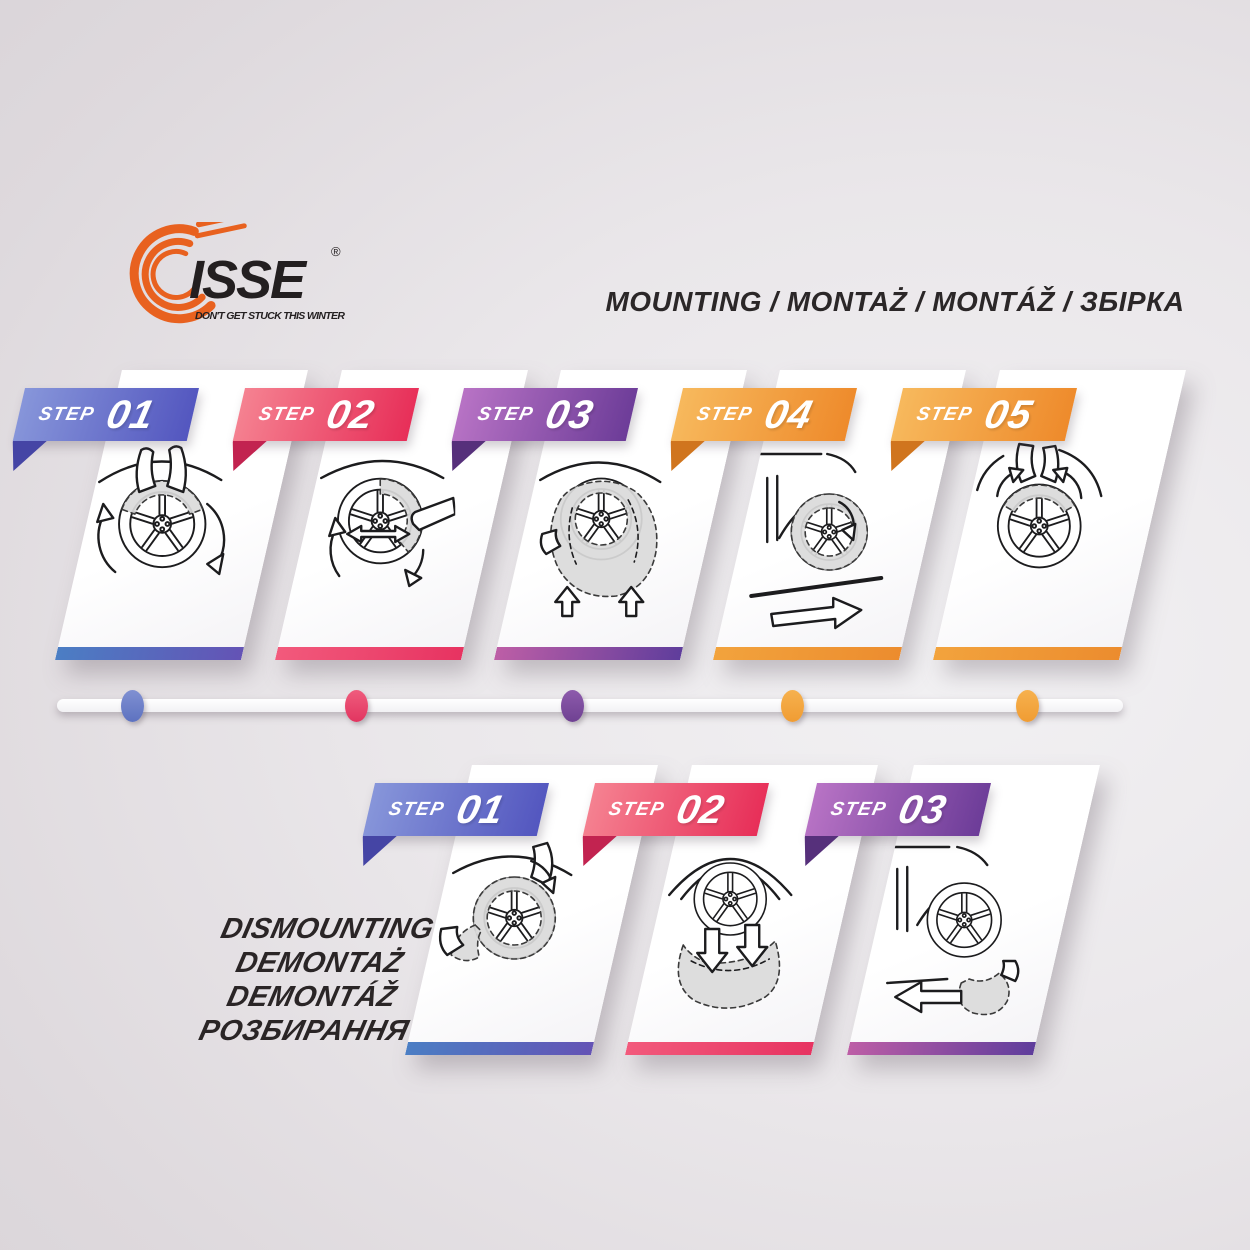 The height and width of the screenshot is (1250, 1250). I want to click on step-card-mounting-1: STEP 01, so click(181, 515).